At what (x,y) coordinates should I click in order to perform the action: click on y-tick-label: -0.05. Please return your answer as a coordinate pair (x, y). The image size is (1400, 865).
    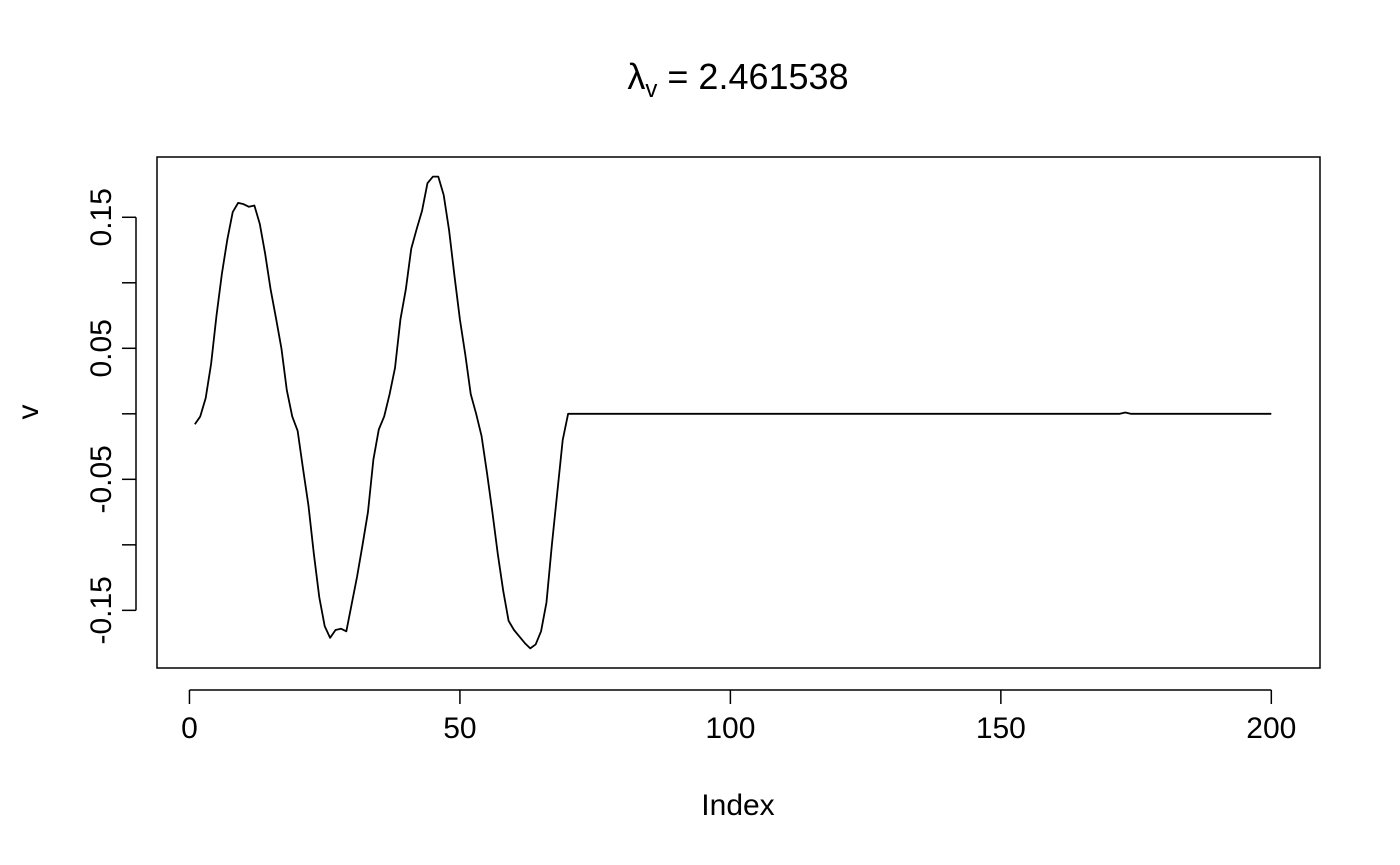
    Looking at the image, I should click on (101, 479).